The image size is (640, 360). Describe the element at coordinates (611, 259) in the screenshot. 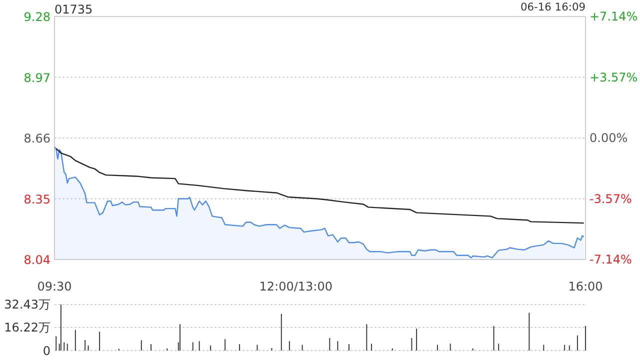

I see `y2-tick-label: -7.14%` at that location.